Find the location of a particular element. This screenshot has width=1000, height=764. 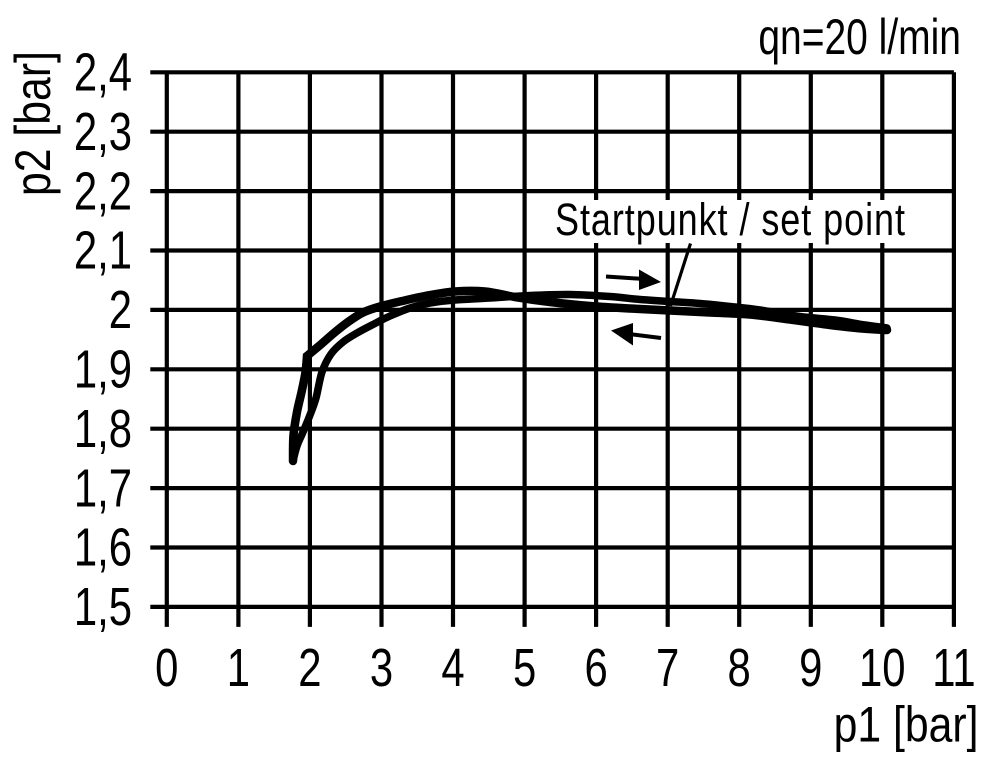

svg-text: Startpunkt / set point is located at coordinates (730, 219).